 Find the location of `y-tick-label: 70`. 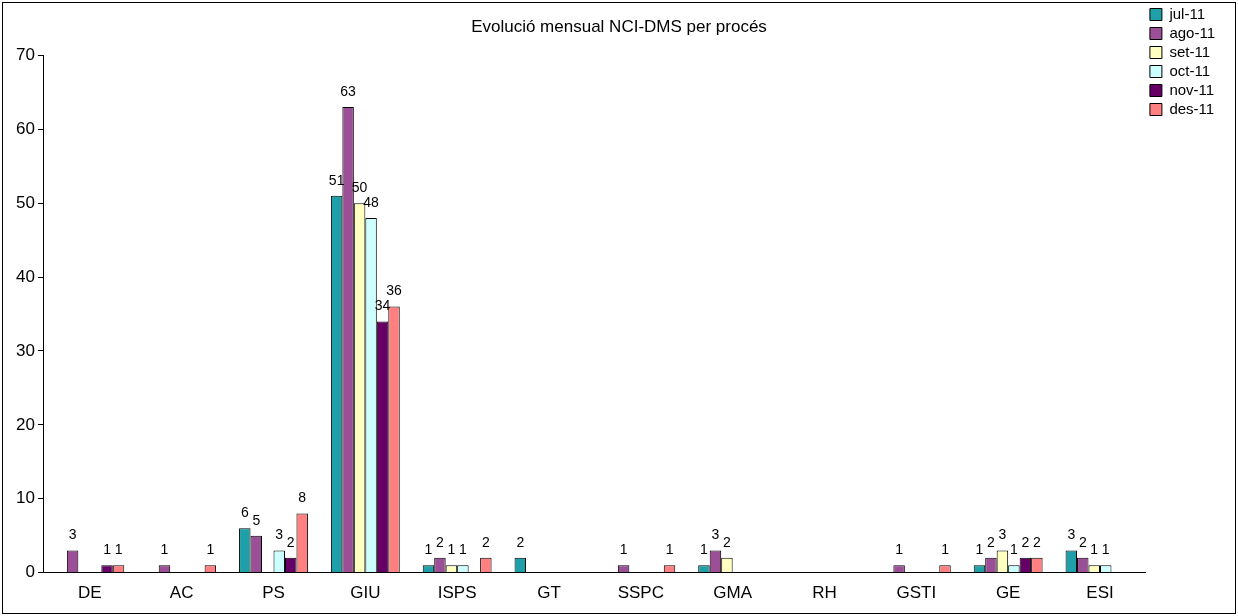

y-tick-label: 70 is located at coordinates (25, 55).